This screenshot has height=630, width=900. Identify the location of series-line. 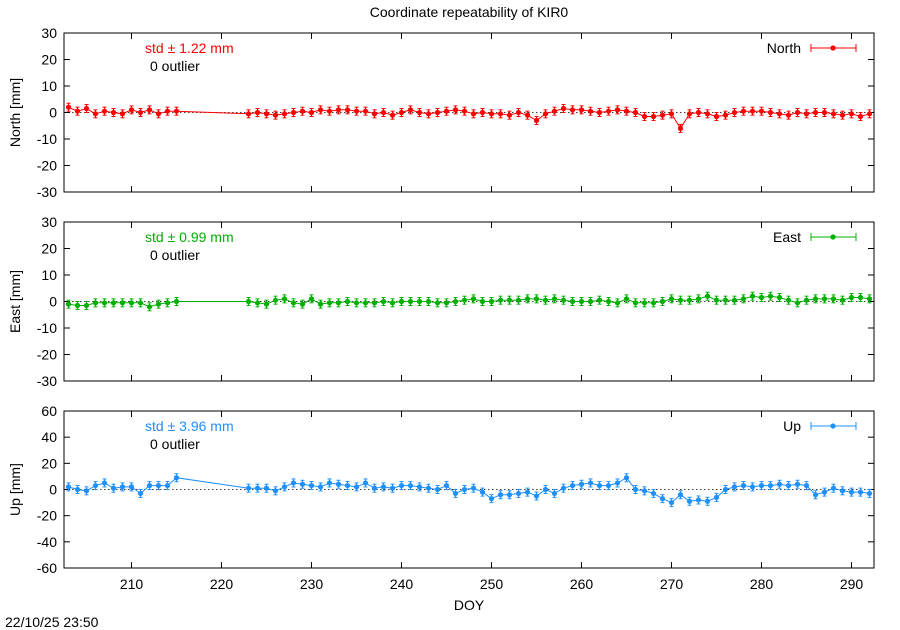
(469, 118).